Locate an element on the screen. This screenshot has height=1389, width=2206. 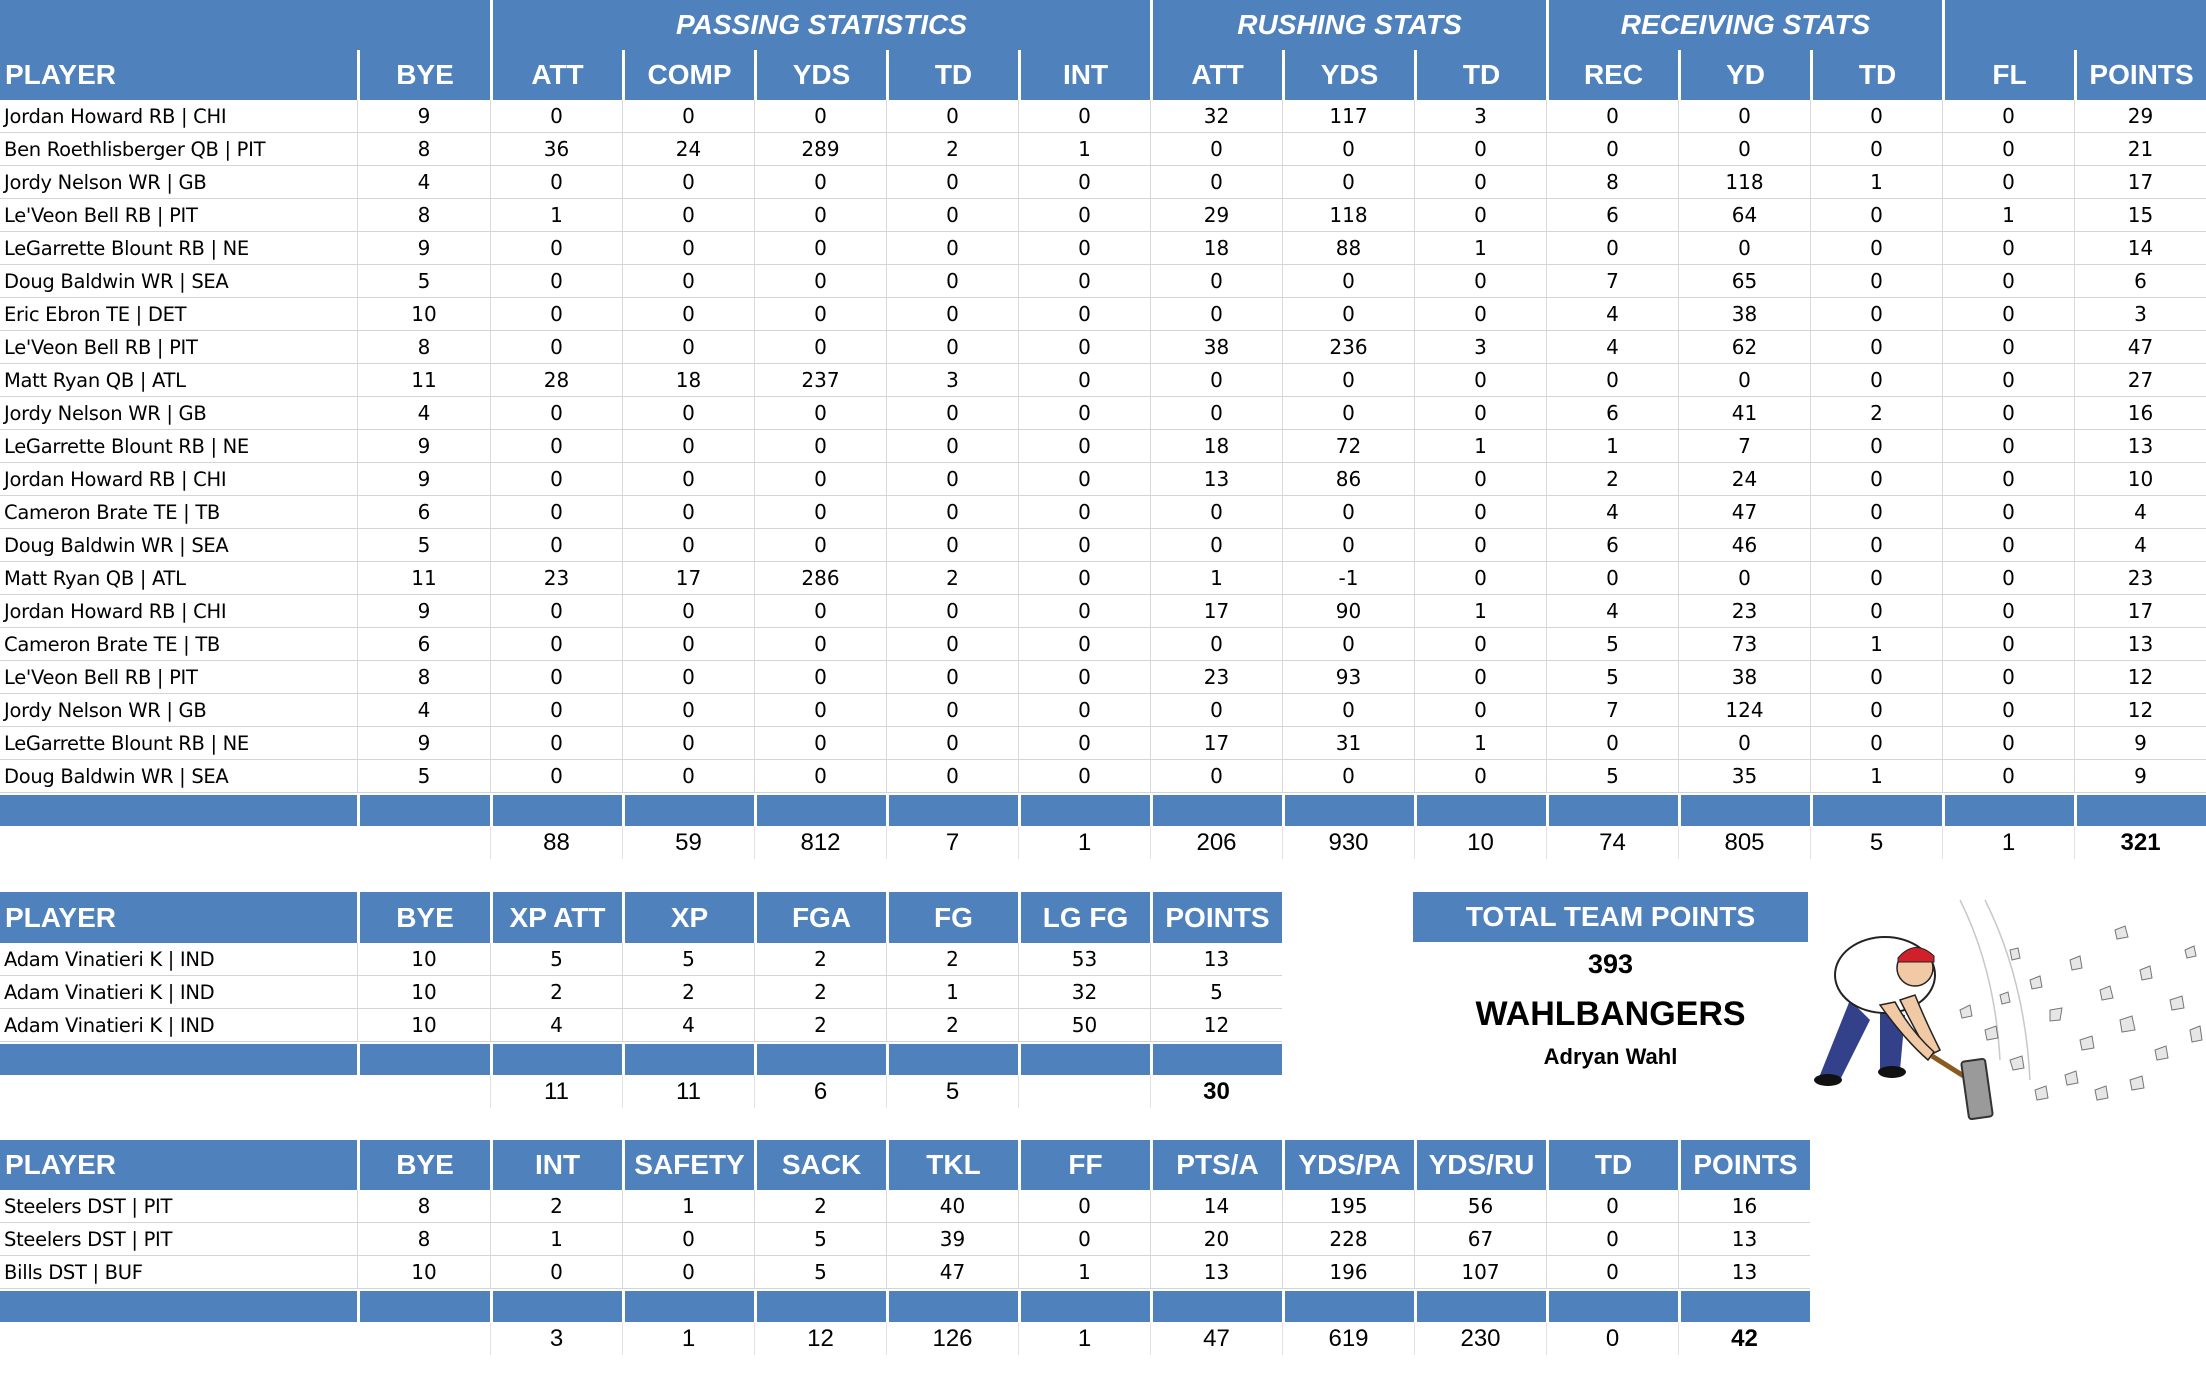
player-name-cell: Doug Baldwin WR | SEA is located at coordinates (178, 281).